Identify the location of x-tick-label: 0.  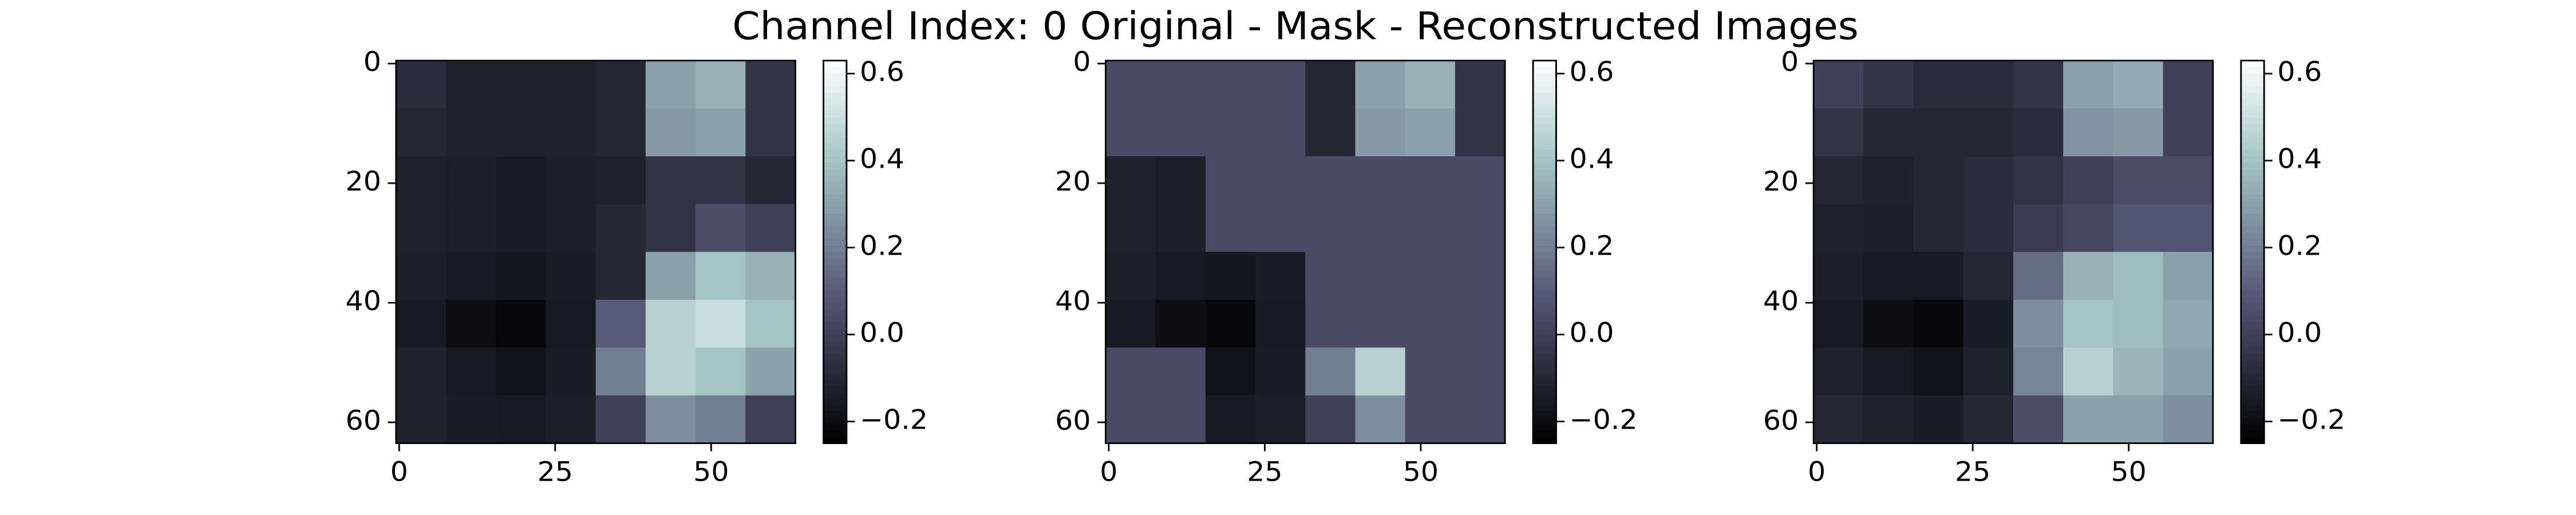
(1108, 472).